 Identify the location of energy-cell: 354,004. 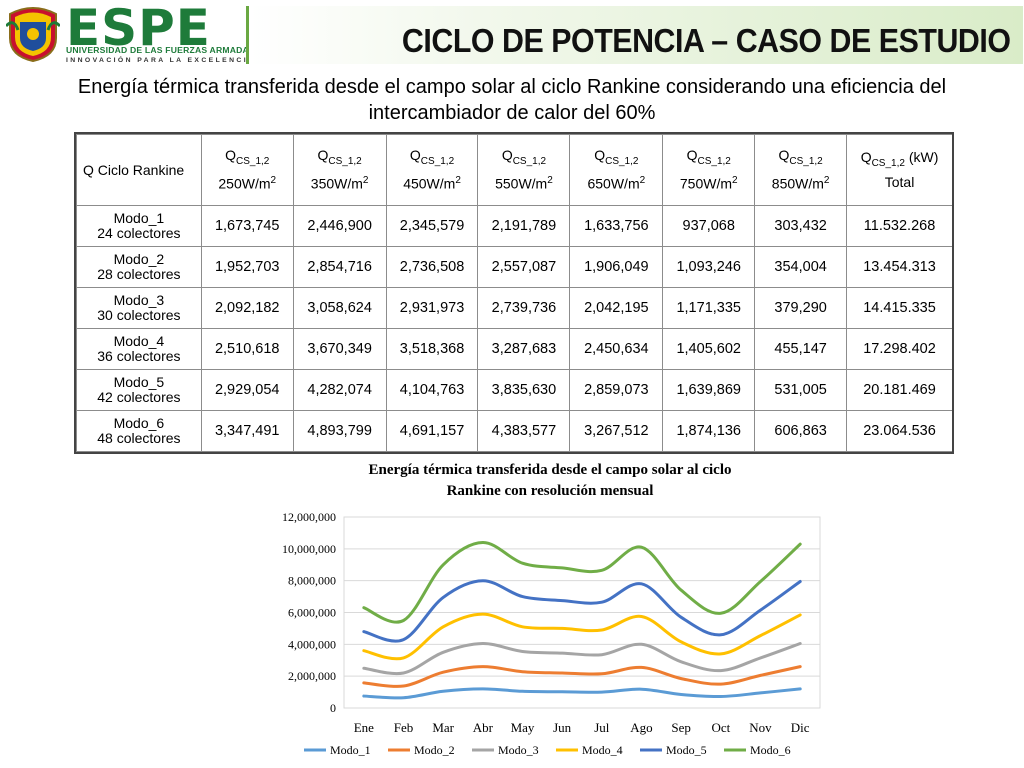
(801, 267).